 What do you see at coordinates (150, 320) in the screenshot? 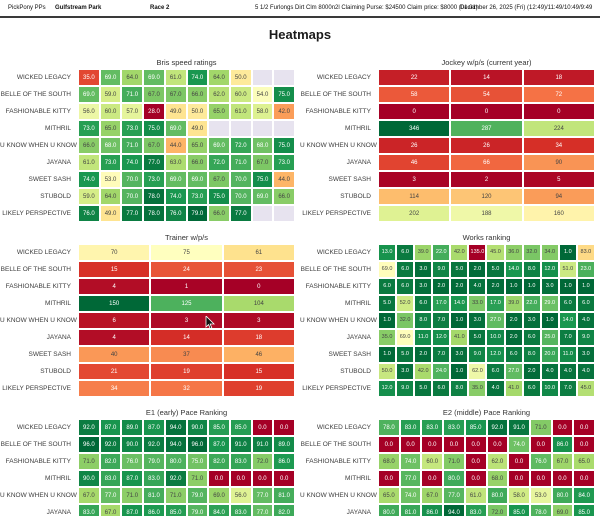
I see `heatmap-row: U KNOW WHEN U KNOW 6 3 3` at bounding box center [150, 320].